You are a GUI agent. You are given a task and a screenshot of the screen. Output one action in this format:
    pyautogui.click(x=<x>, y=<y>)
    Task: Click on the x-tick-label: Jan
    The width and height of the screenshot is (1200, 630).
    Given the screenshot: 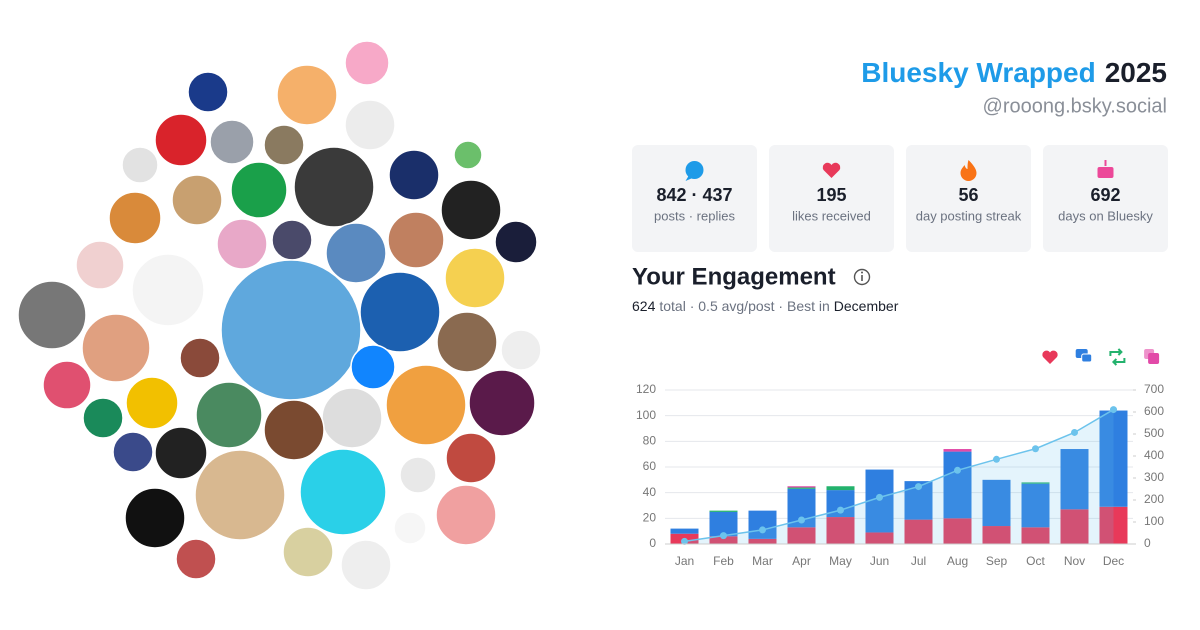 What is the action you would take?
    pyautogui.click(x=684, y=561)
    